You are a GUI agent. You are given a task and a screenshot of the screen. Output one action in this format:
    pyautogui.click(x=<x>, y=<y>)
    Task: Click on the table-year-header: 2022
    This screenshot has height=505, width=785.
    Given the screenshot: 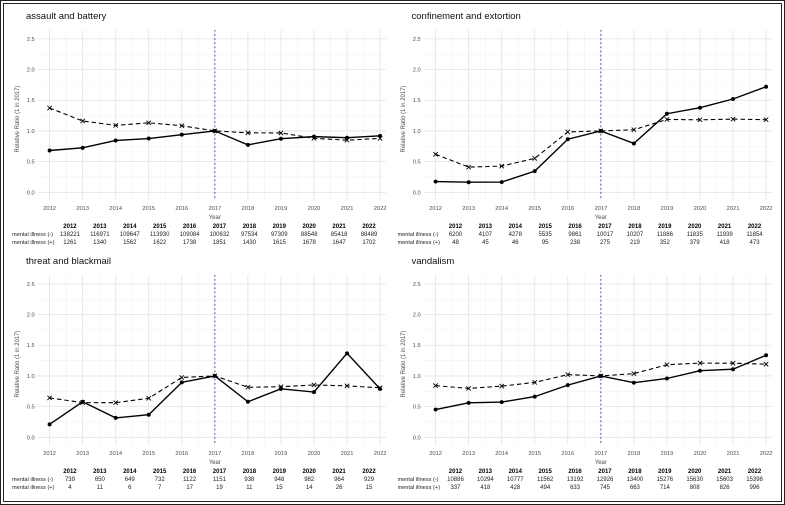 What is the action you would take?
    pyautogui.click(x=754, y=227)
    